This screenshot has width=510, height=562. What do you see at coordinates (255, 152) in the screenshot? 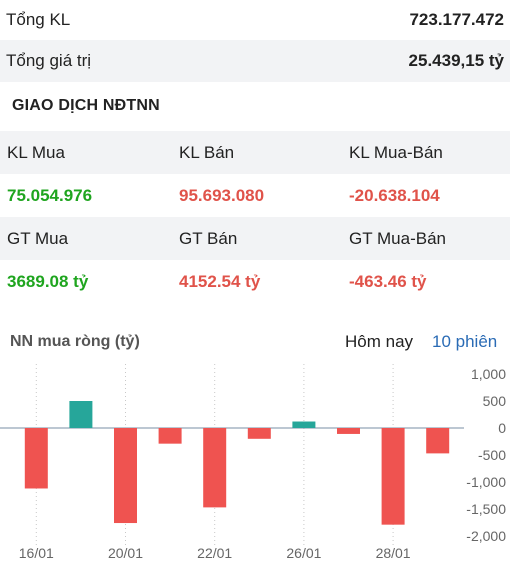
I see `volume-header-row: KL Mua KL Bán KL Mua-Bán` at bounding box center [255, 152].